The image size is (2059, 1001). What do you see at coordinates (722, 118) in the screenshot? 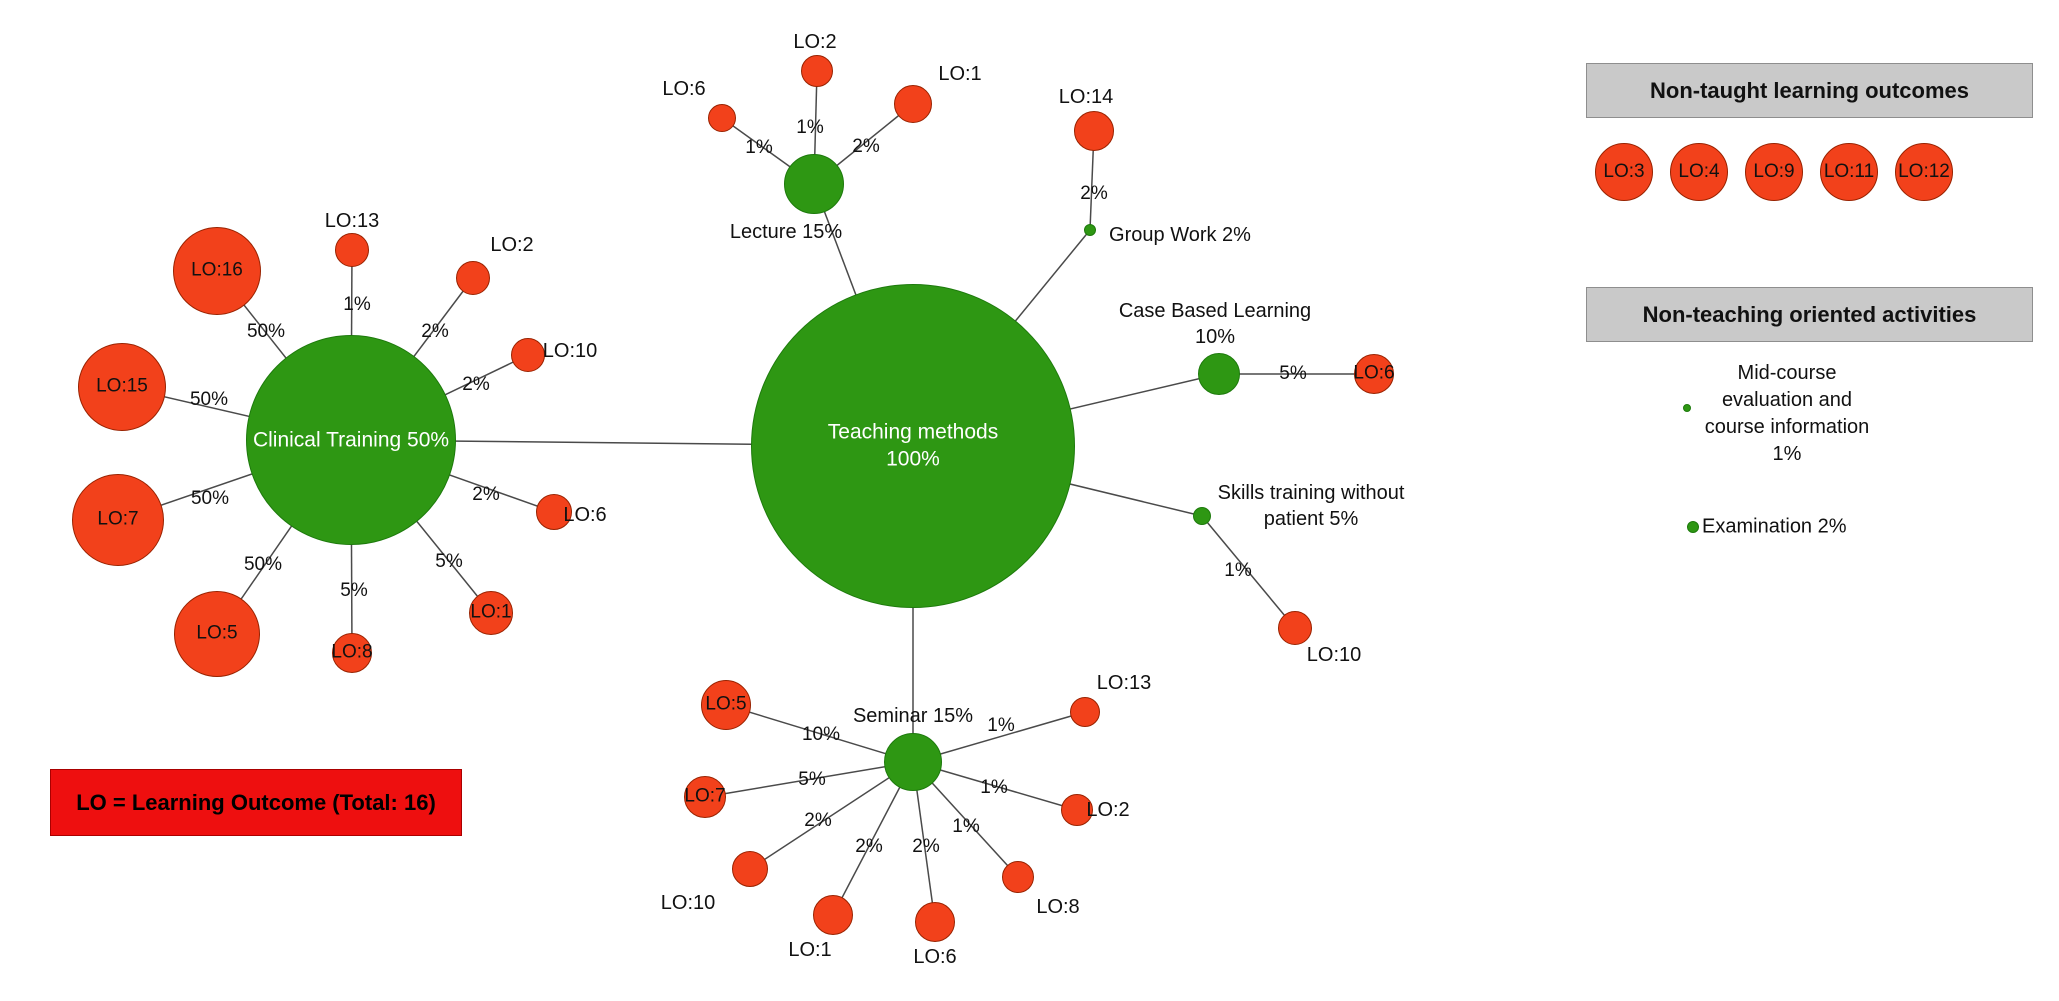
I see `node-lec-lo6` at bounding box center [722, 118].